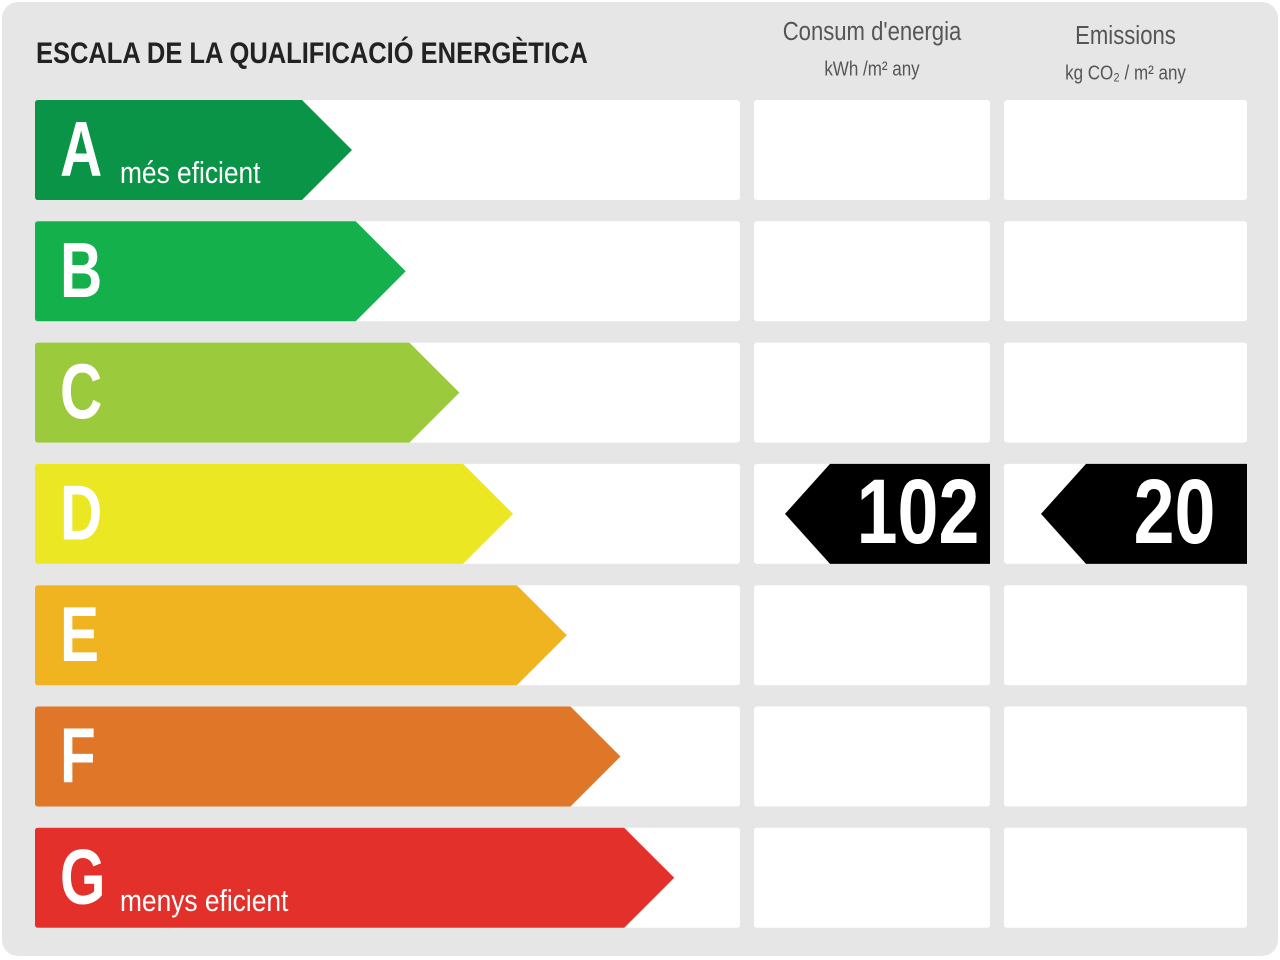 This screenshot has height=960, width=1280. Describe the element at coordinates (81, 148) in the screenshot. I see `rating-letter: A` at that location.